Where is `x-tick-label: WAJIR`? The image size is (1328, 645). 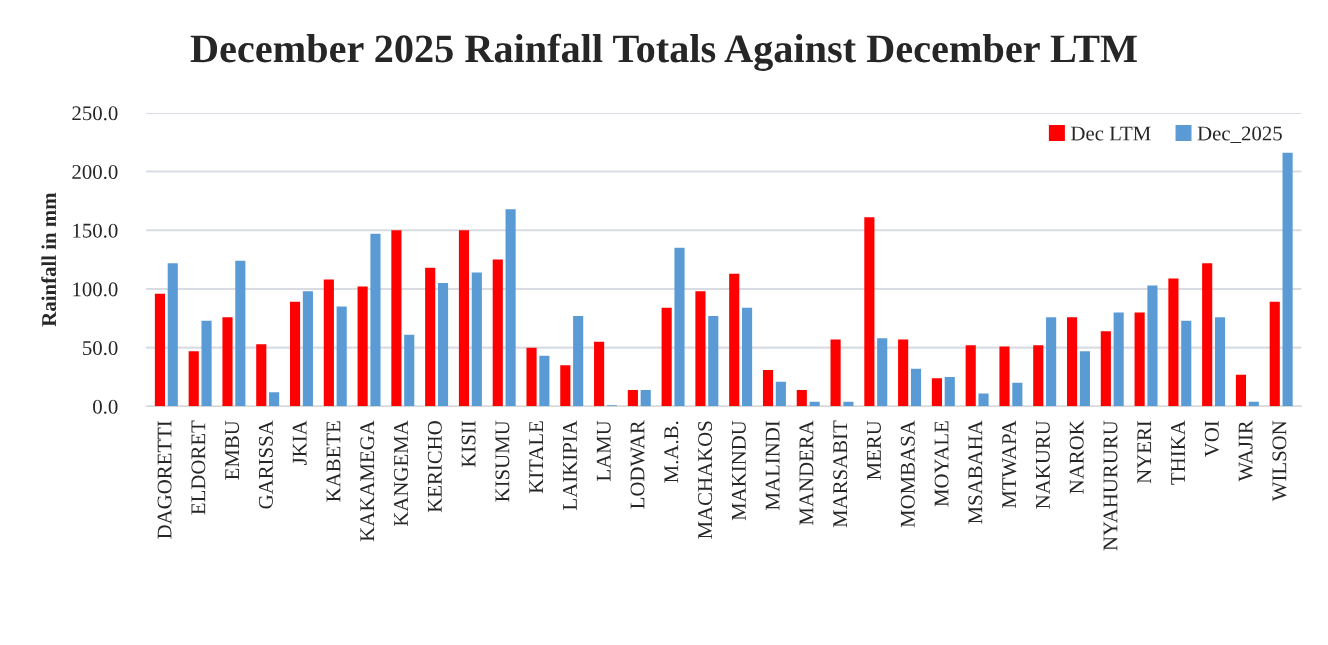
x-tick-label: WAJIR is located at coordinates (1245, 451).